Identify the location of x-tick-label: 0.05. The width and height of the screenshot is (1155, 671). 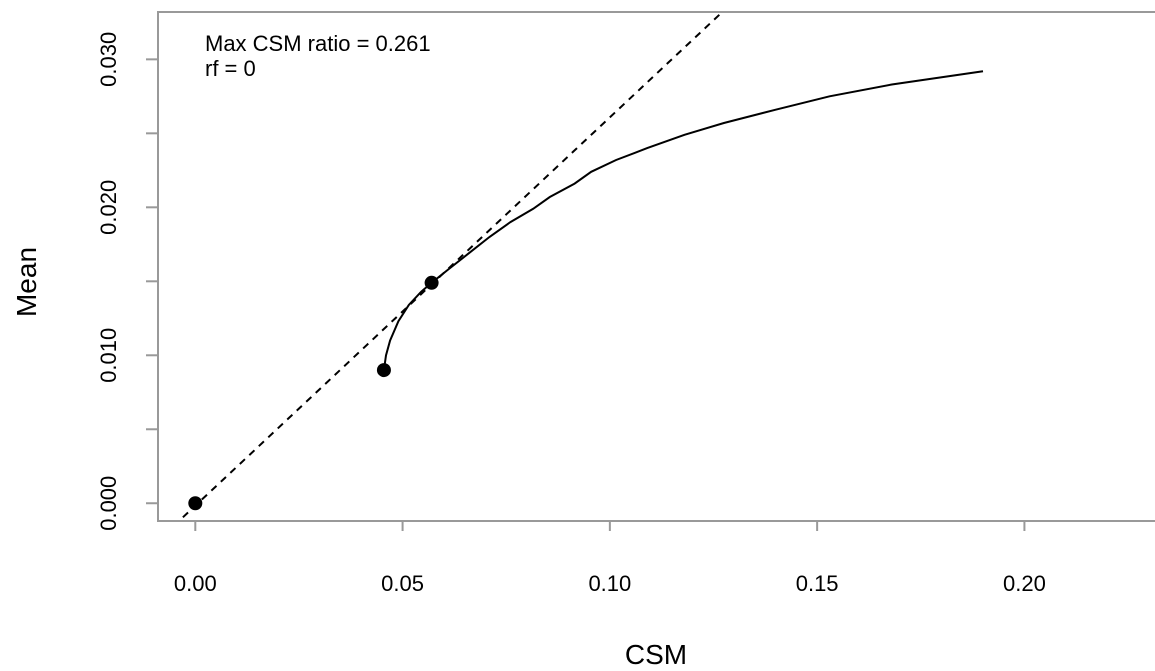
(402, 583).